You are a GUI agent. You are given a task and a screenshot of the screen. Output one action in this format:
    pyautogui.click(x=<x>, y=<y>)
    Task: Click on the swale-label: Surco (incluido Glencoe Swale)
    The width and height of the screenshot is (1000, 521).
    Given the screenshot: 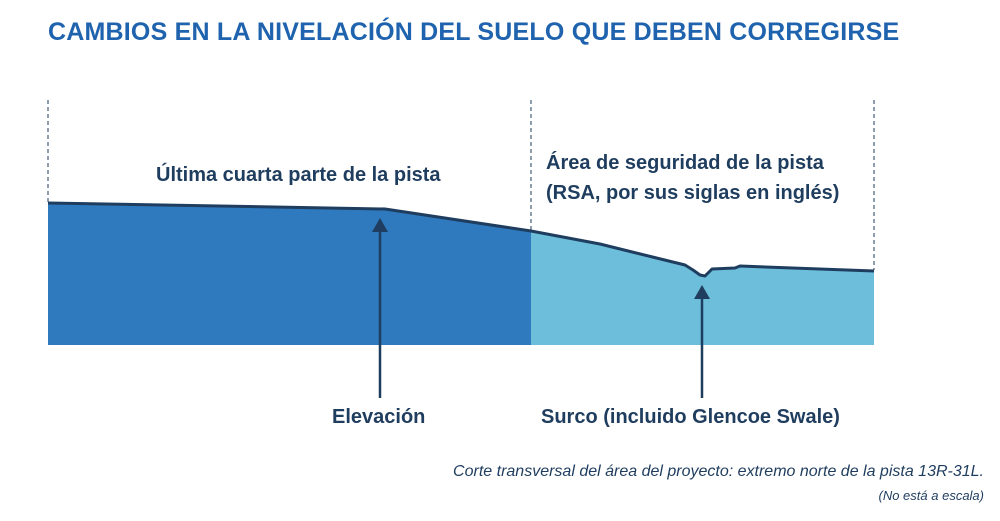 What is the action you would take?
    pyautogui.click(x=690, y=417)
    